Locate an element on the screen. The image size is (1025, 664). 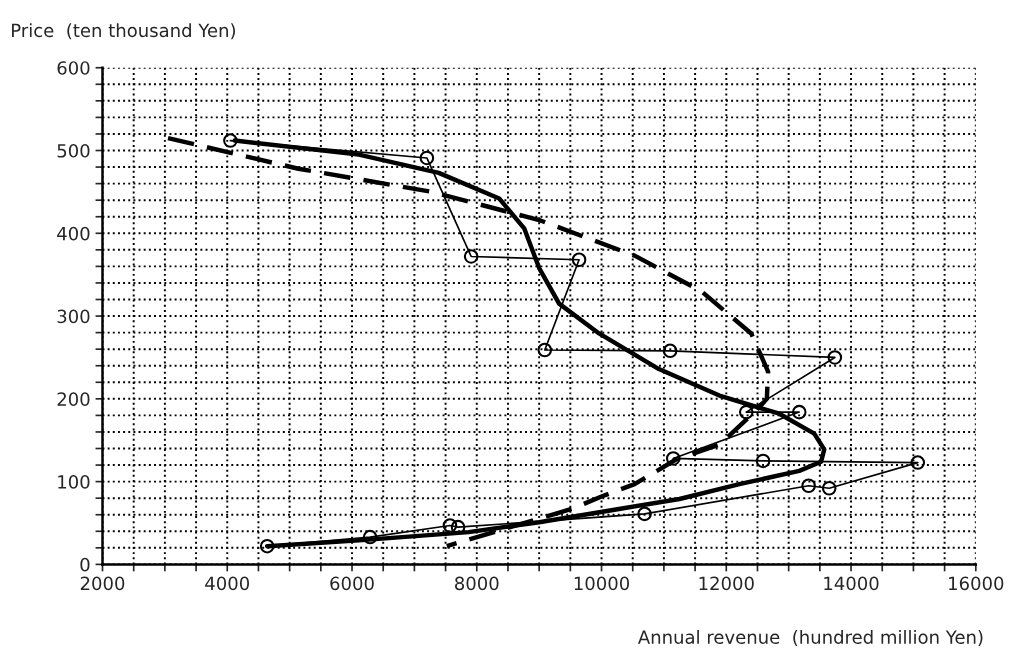
x-tick-label: 12000 is located at coordinates (726, 583).